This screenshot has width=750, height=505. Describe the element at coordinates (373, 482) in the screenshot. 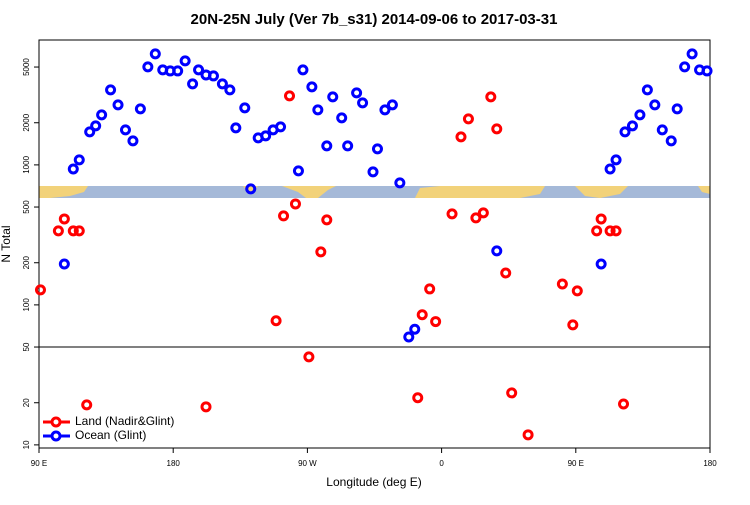

I see `x-axis-label: Longitude (deg E)` at that location.